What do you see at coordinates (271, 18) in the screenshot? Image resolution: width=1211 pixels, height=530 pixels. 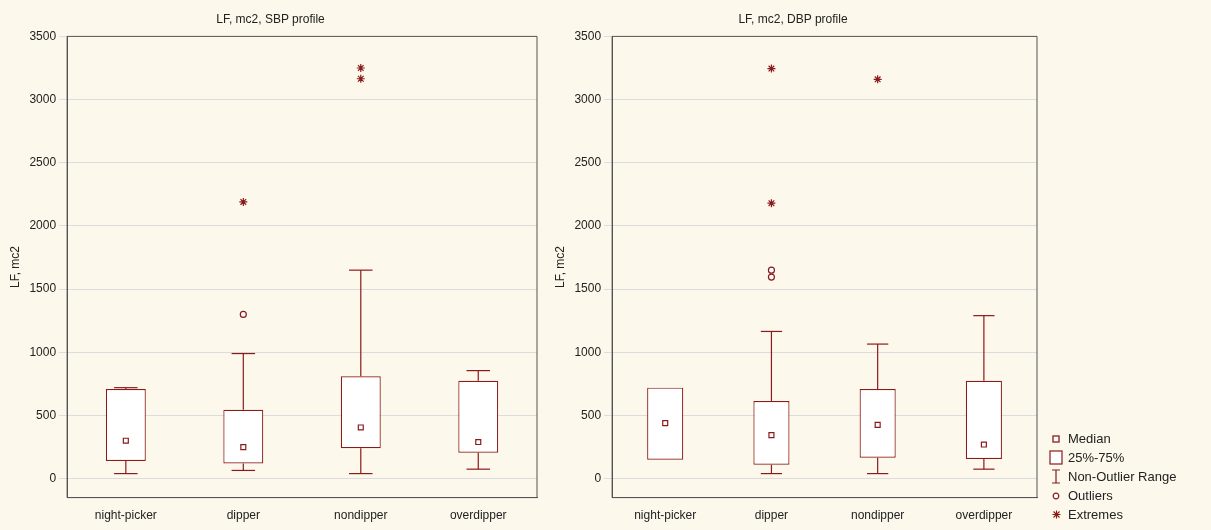 I see `chart-title: LF, mc2, SBP profile` at bounding box center [271, 18].